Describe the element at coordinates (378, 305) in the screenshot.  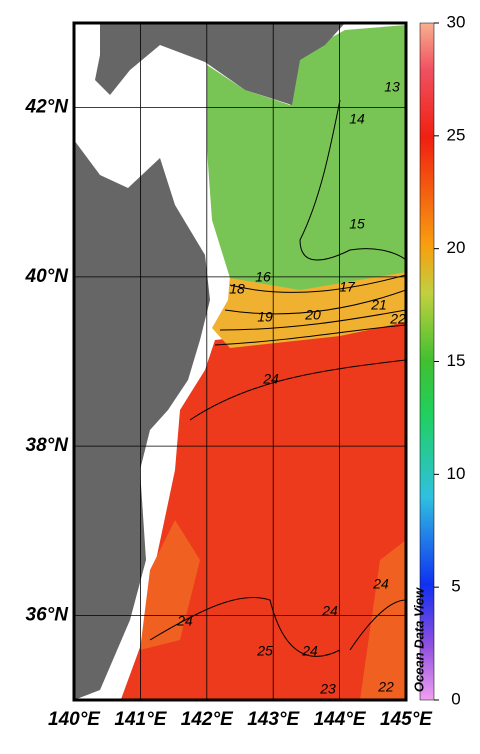
I see `contour-label: 21` at that location.